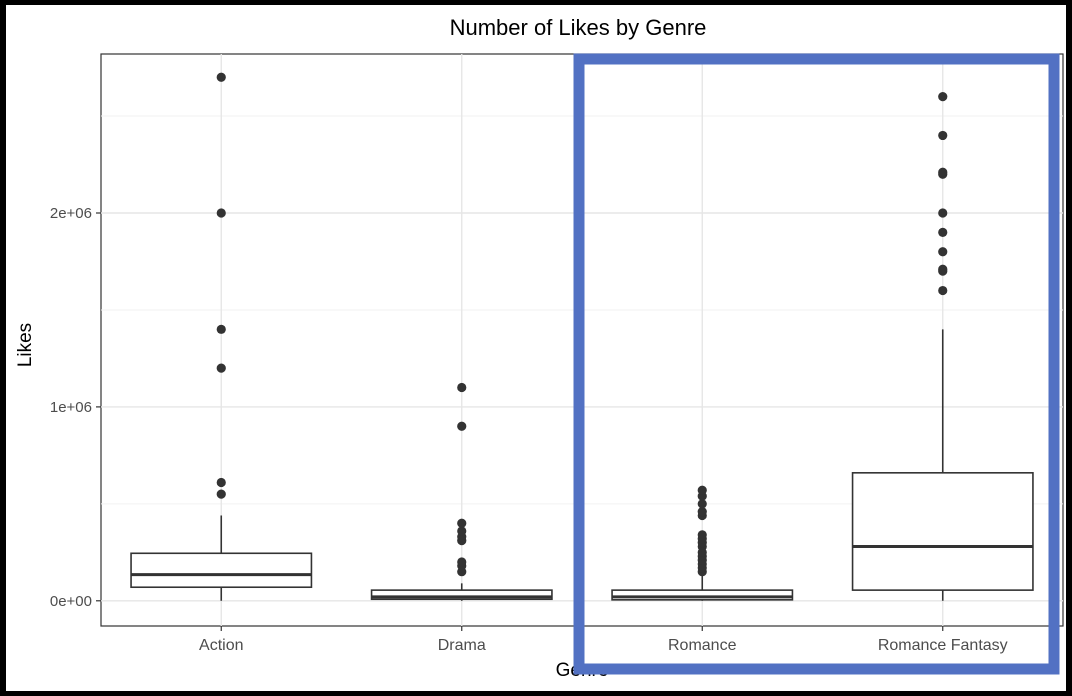 Image resolution: width=1072 pixels, height=696 pixels. Describe the element at coordinates (943, 645) in the screenshot. I see `x-tick-label: Romance Fantasy` at that location.